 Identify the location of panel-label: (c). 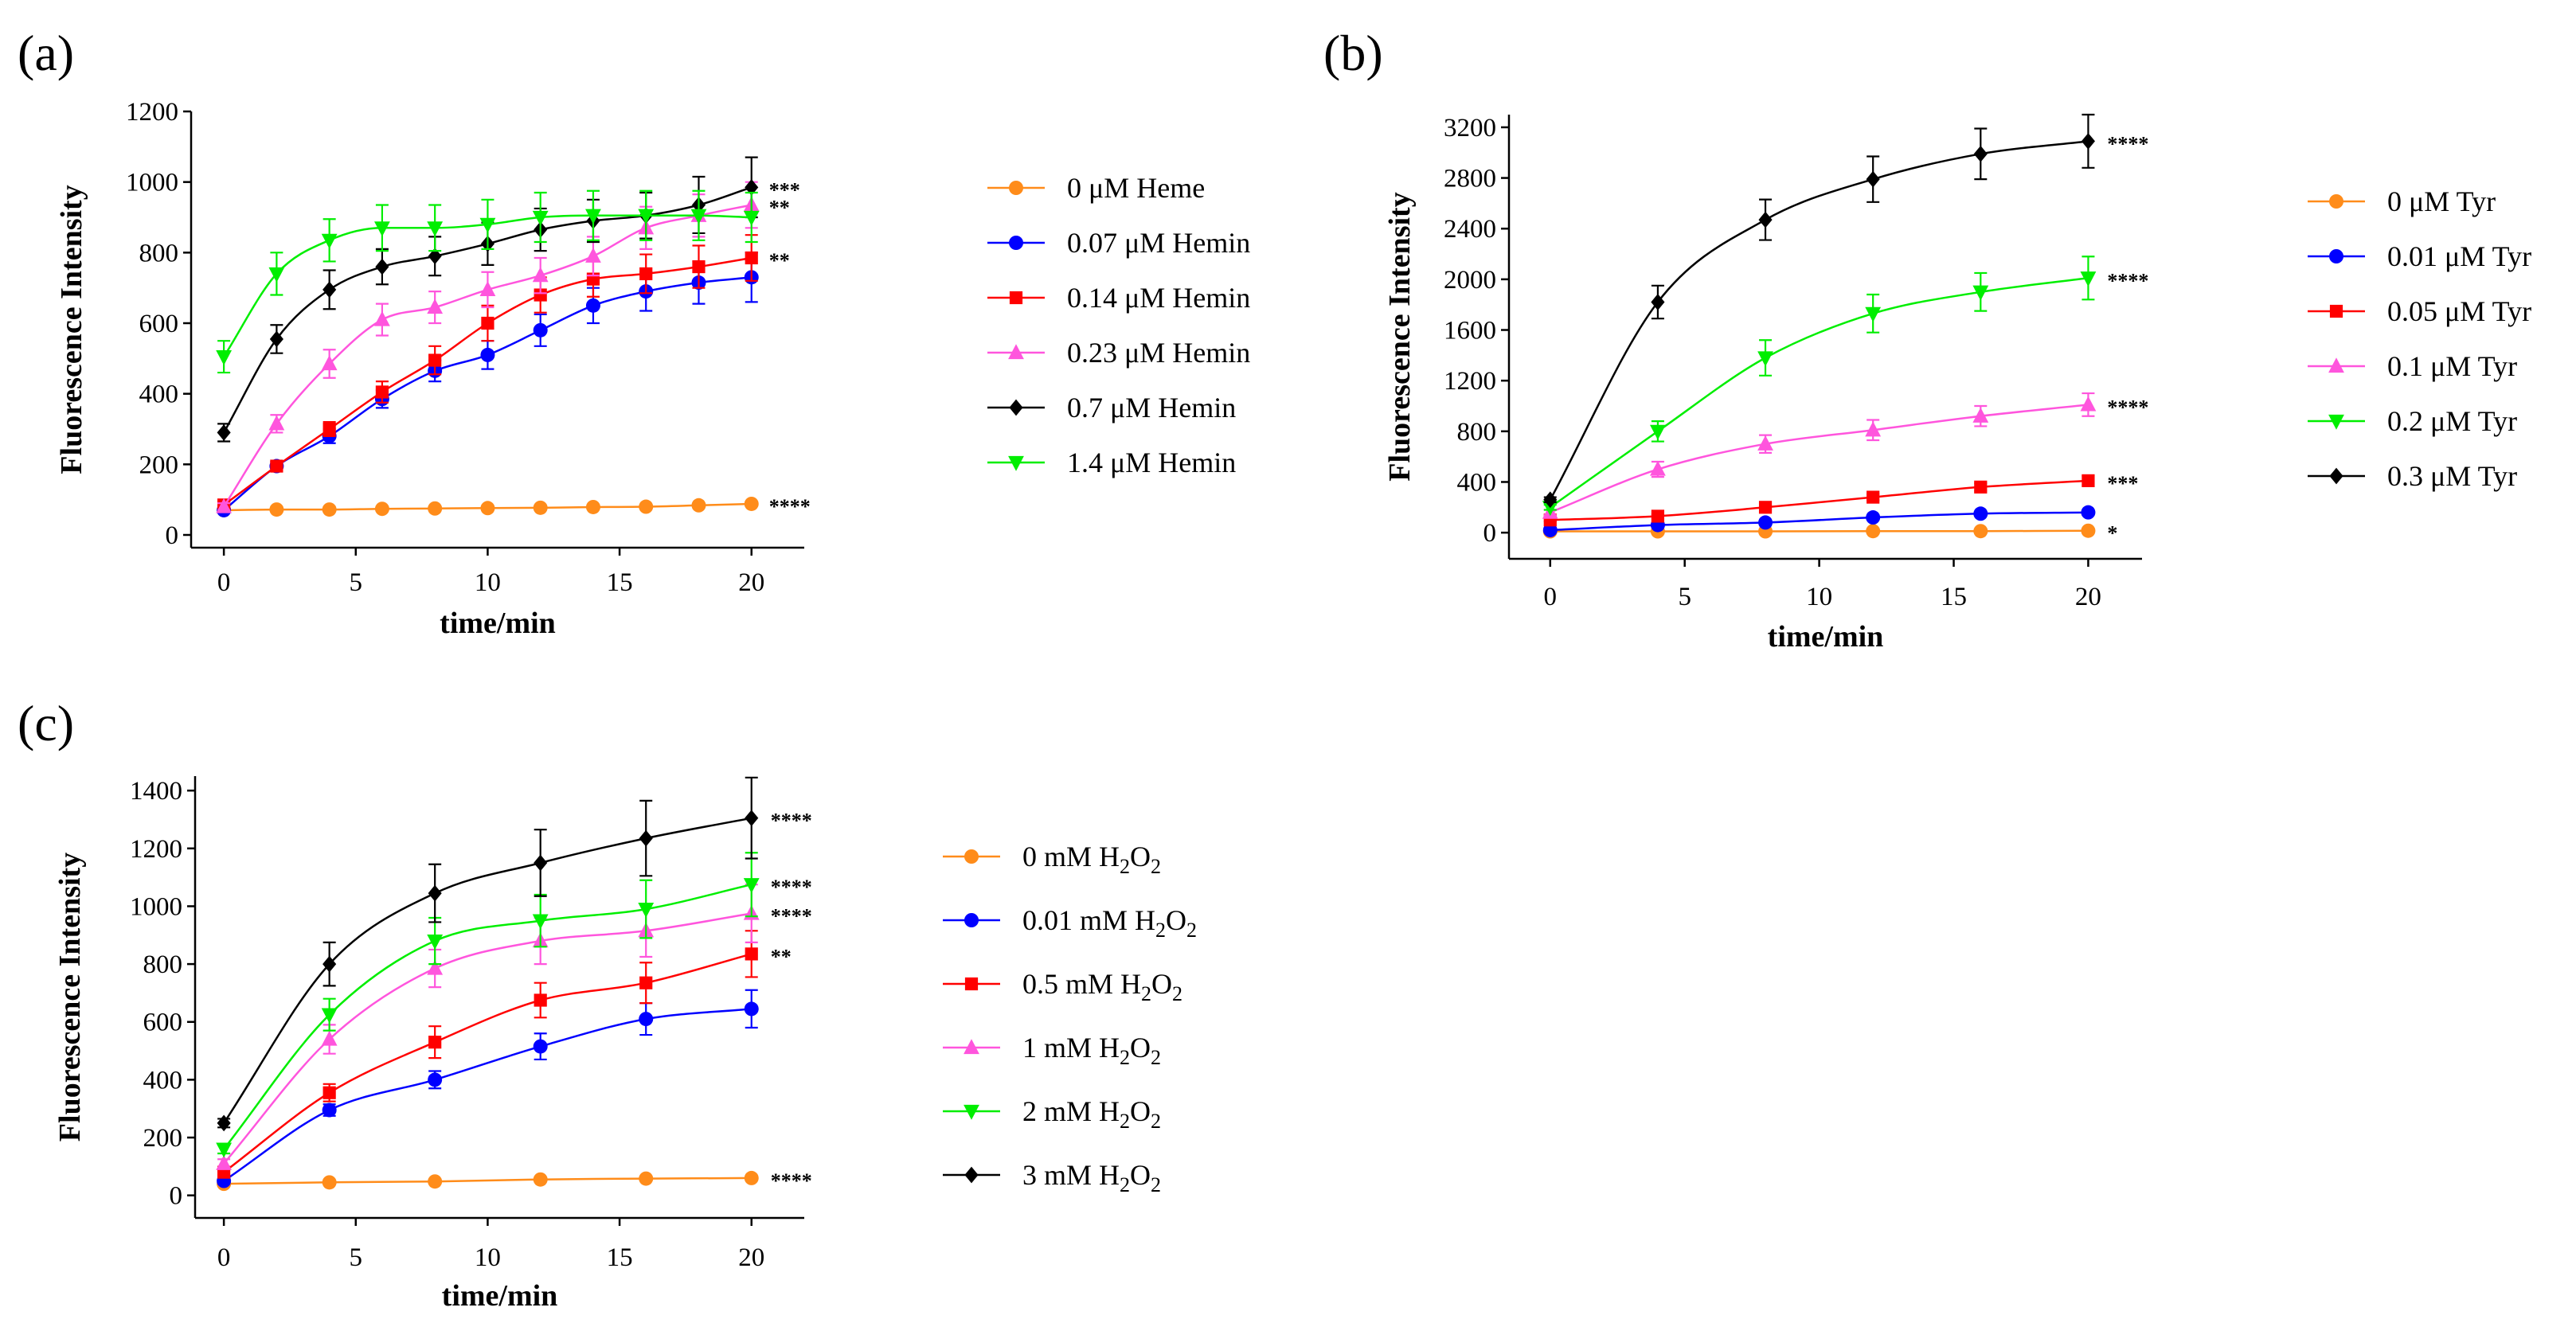
(46, 723).